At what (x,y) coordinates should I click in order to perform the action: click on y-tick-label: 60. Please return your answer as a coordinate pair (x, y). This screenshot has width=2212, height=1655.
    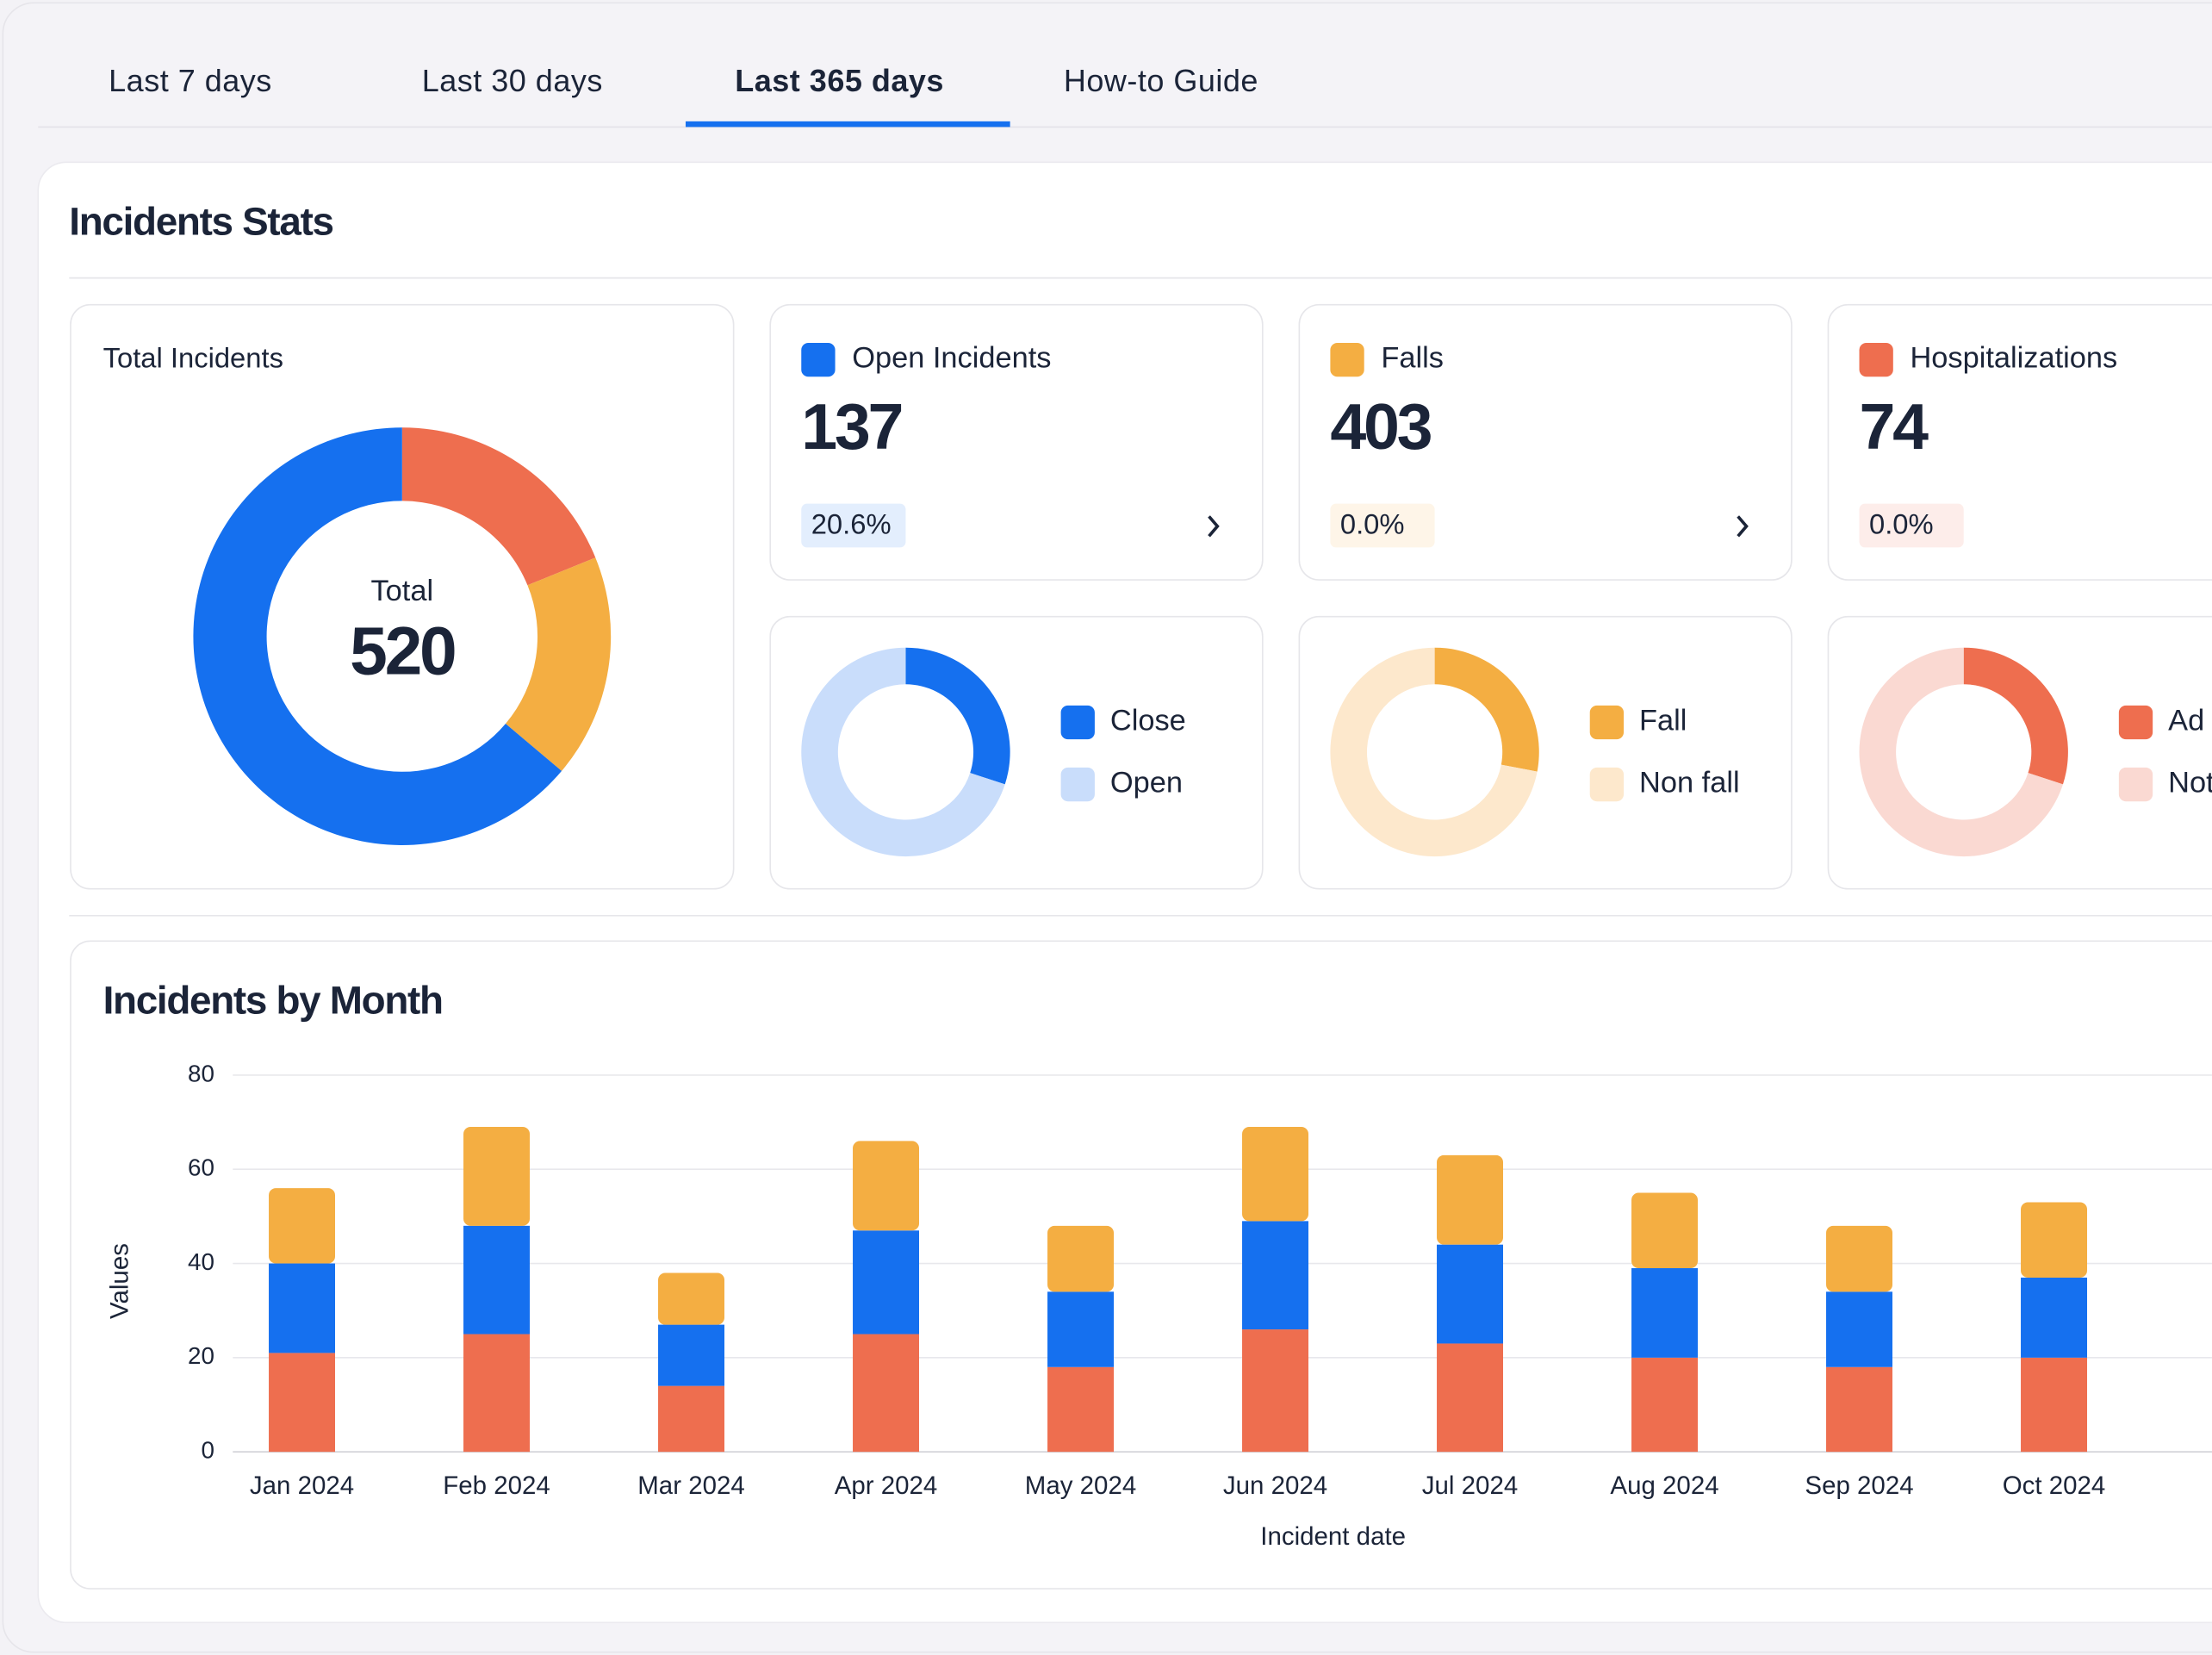
    Looking at the image, I should click on (201, 1167).